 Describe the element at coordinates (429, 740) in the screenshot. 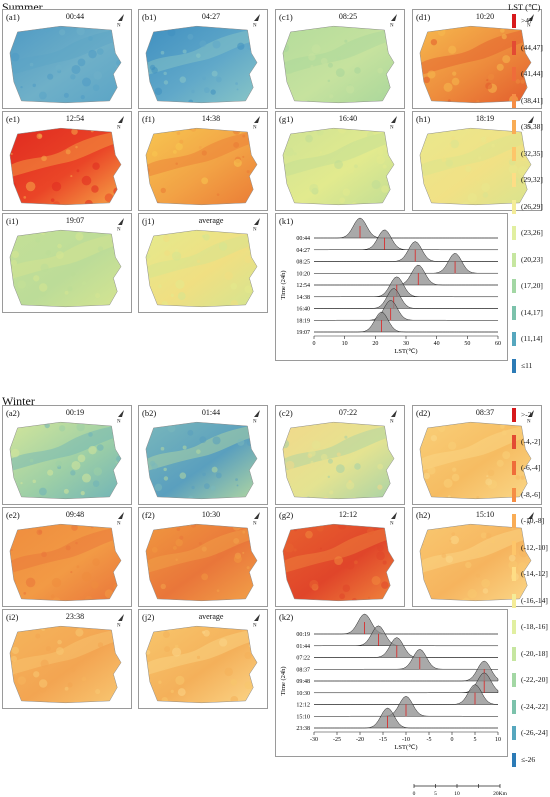

I see `x-tick-label: -5` at that location.